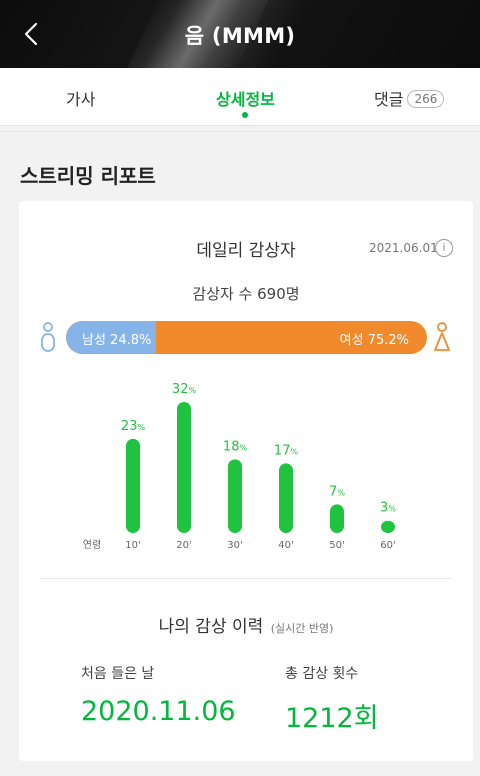 The height and width of the screenshot is (776, 480). I want to click on back-button, so click(32, 34).